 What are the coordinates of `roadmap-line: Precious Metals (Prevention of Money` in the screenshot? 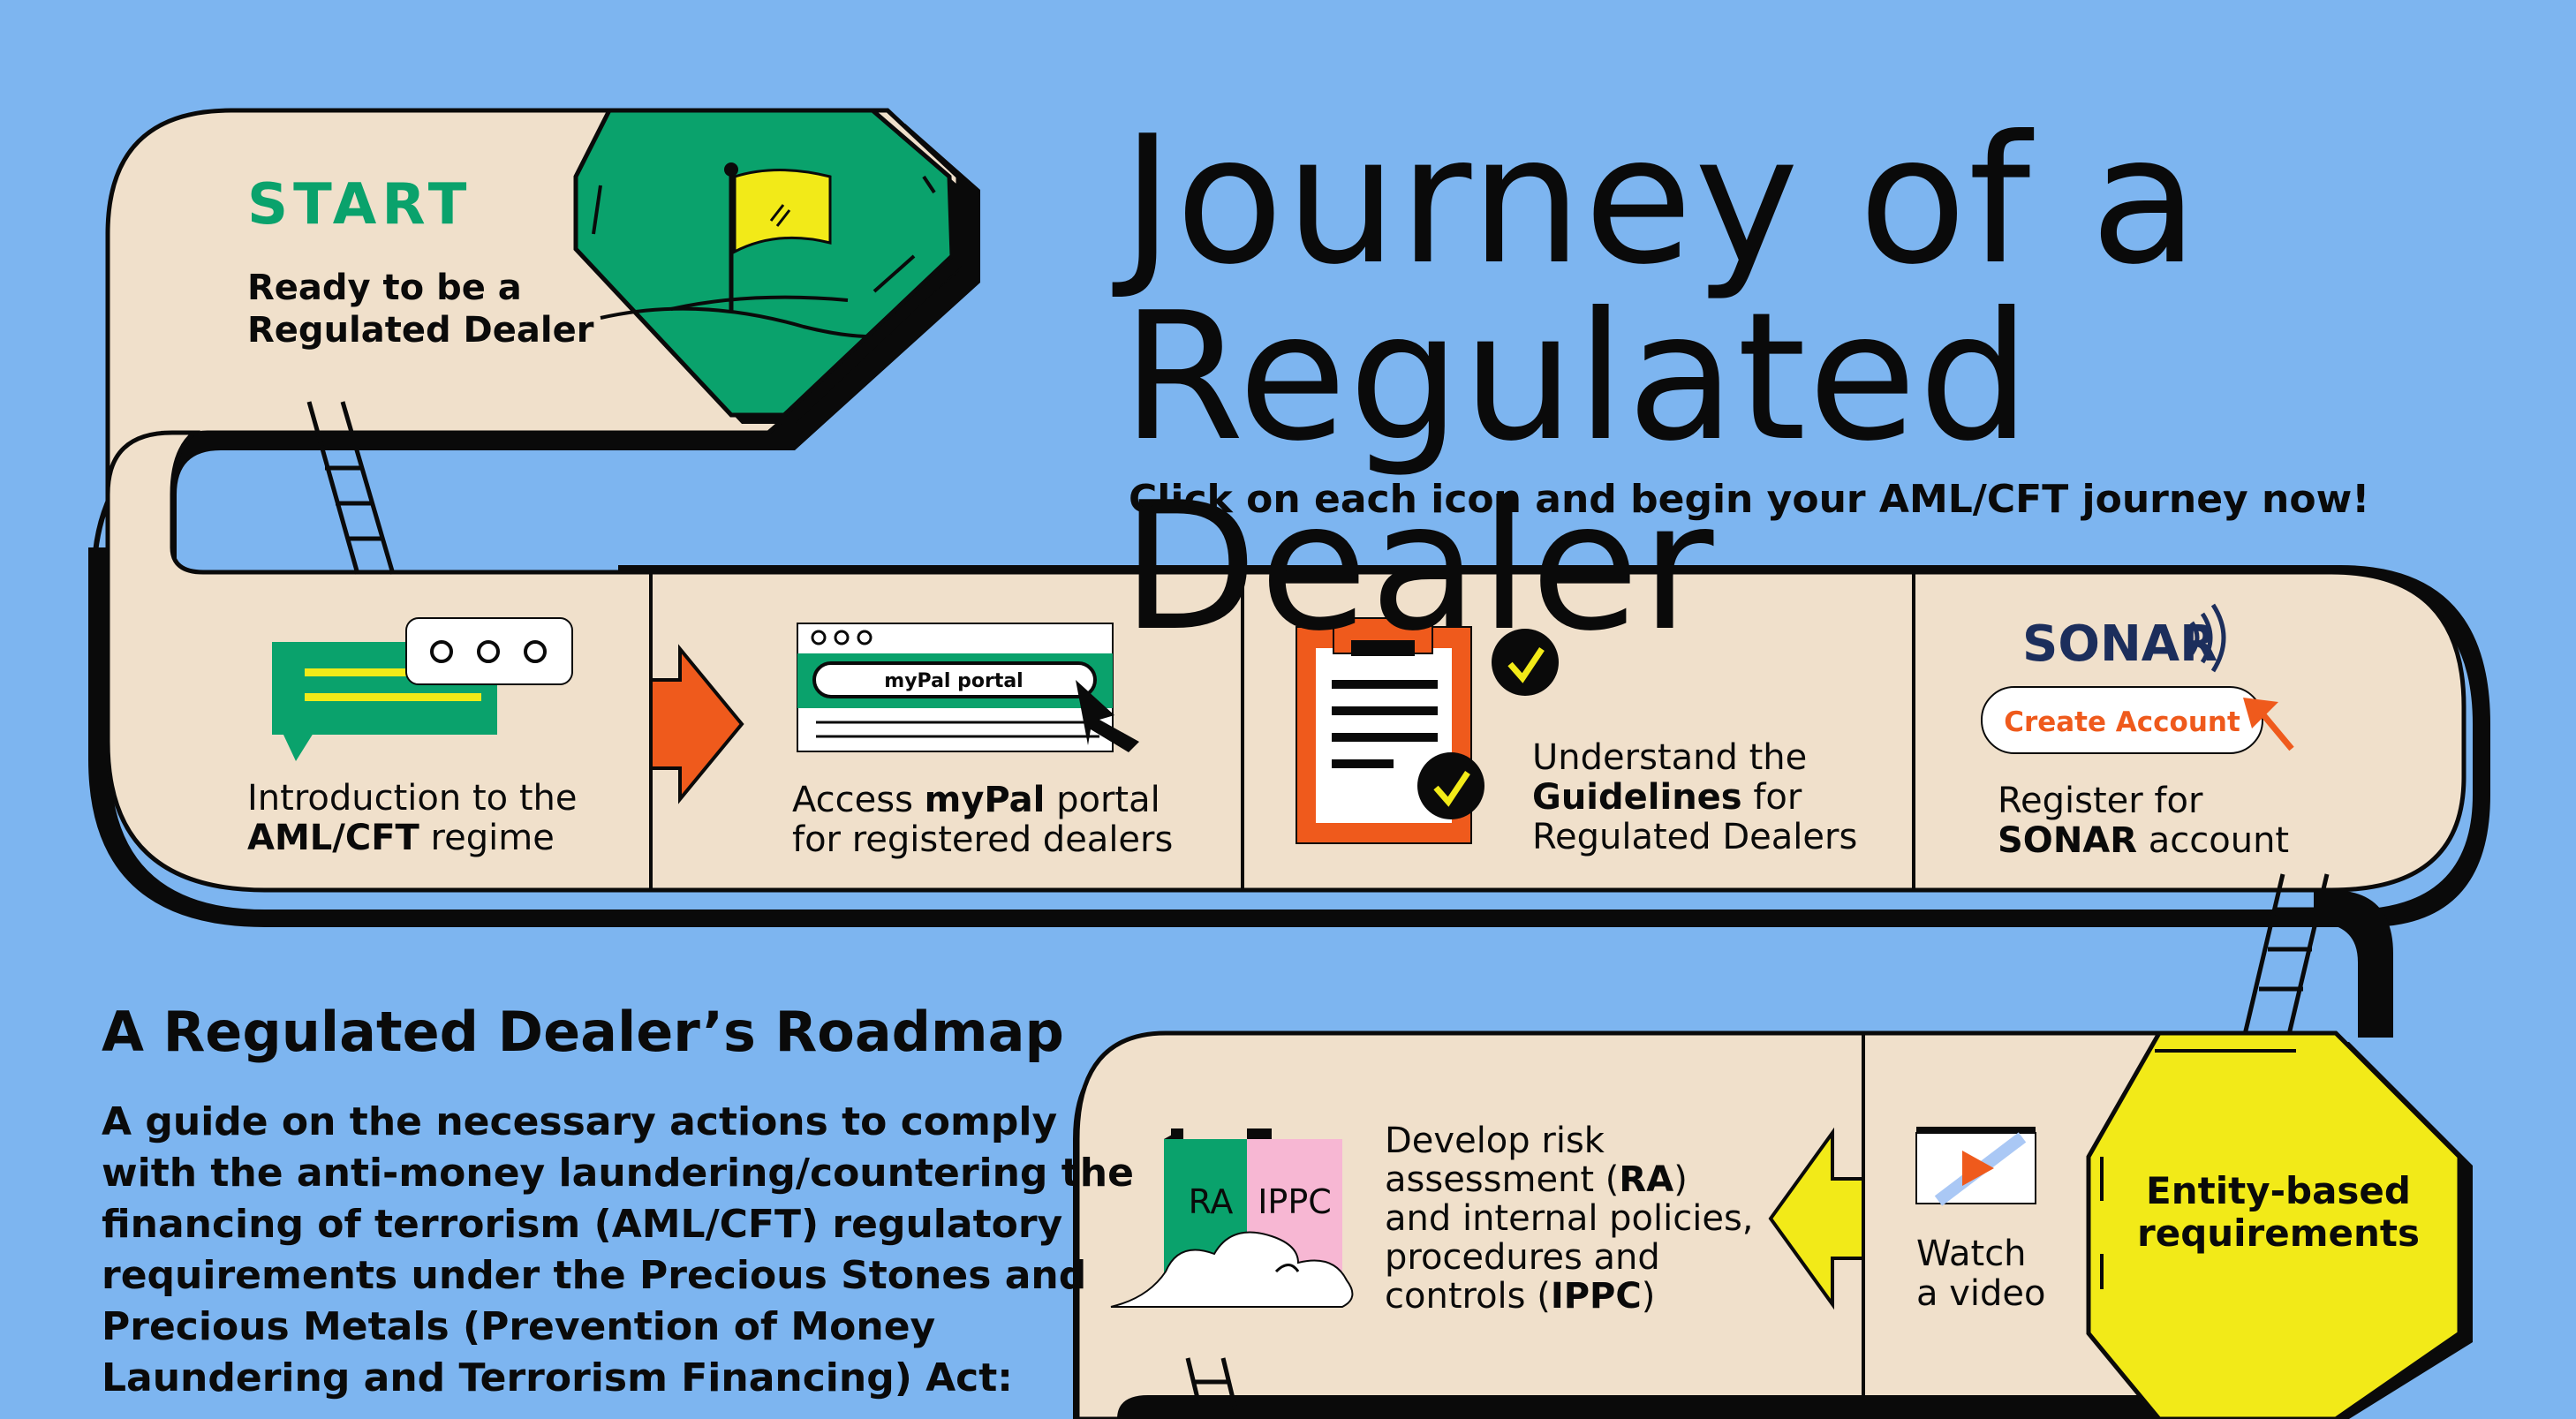 It's located at (519, 1326).